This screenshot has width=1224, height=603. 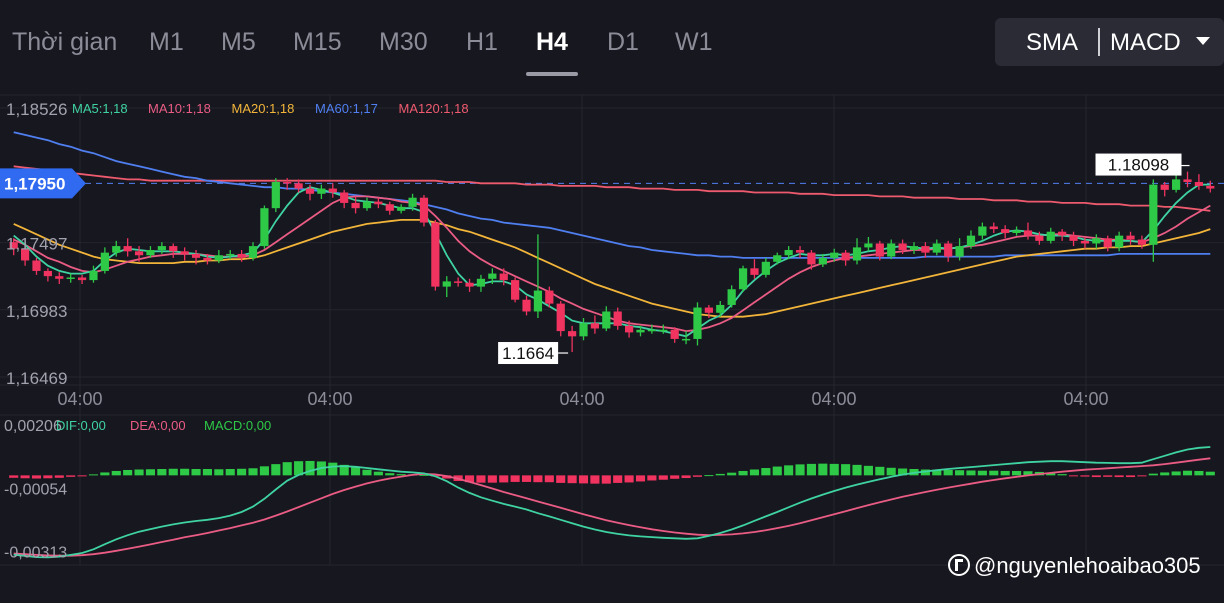 What do you see at coordinates (34, 183) in the screenshot?
I see `current-price-label: 1,17950` at bounding box center [34, 183].